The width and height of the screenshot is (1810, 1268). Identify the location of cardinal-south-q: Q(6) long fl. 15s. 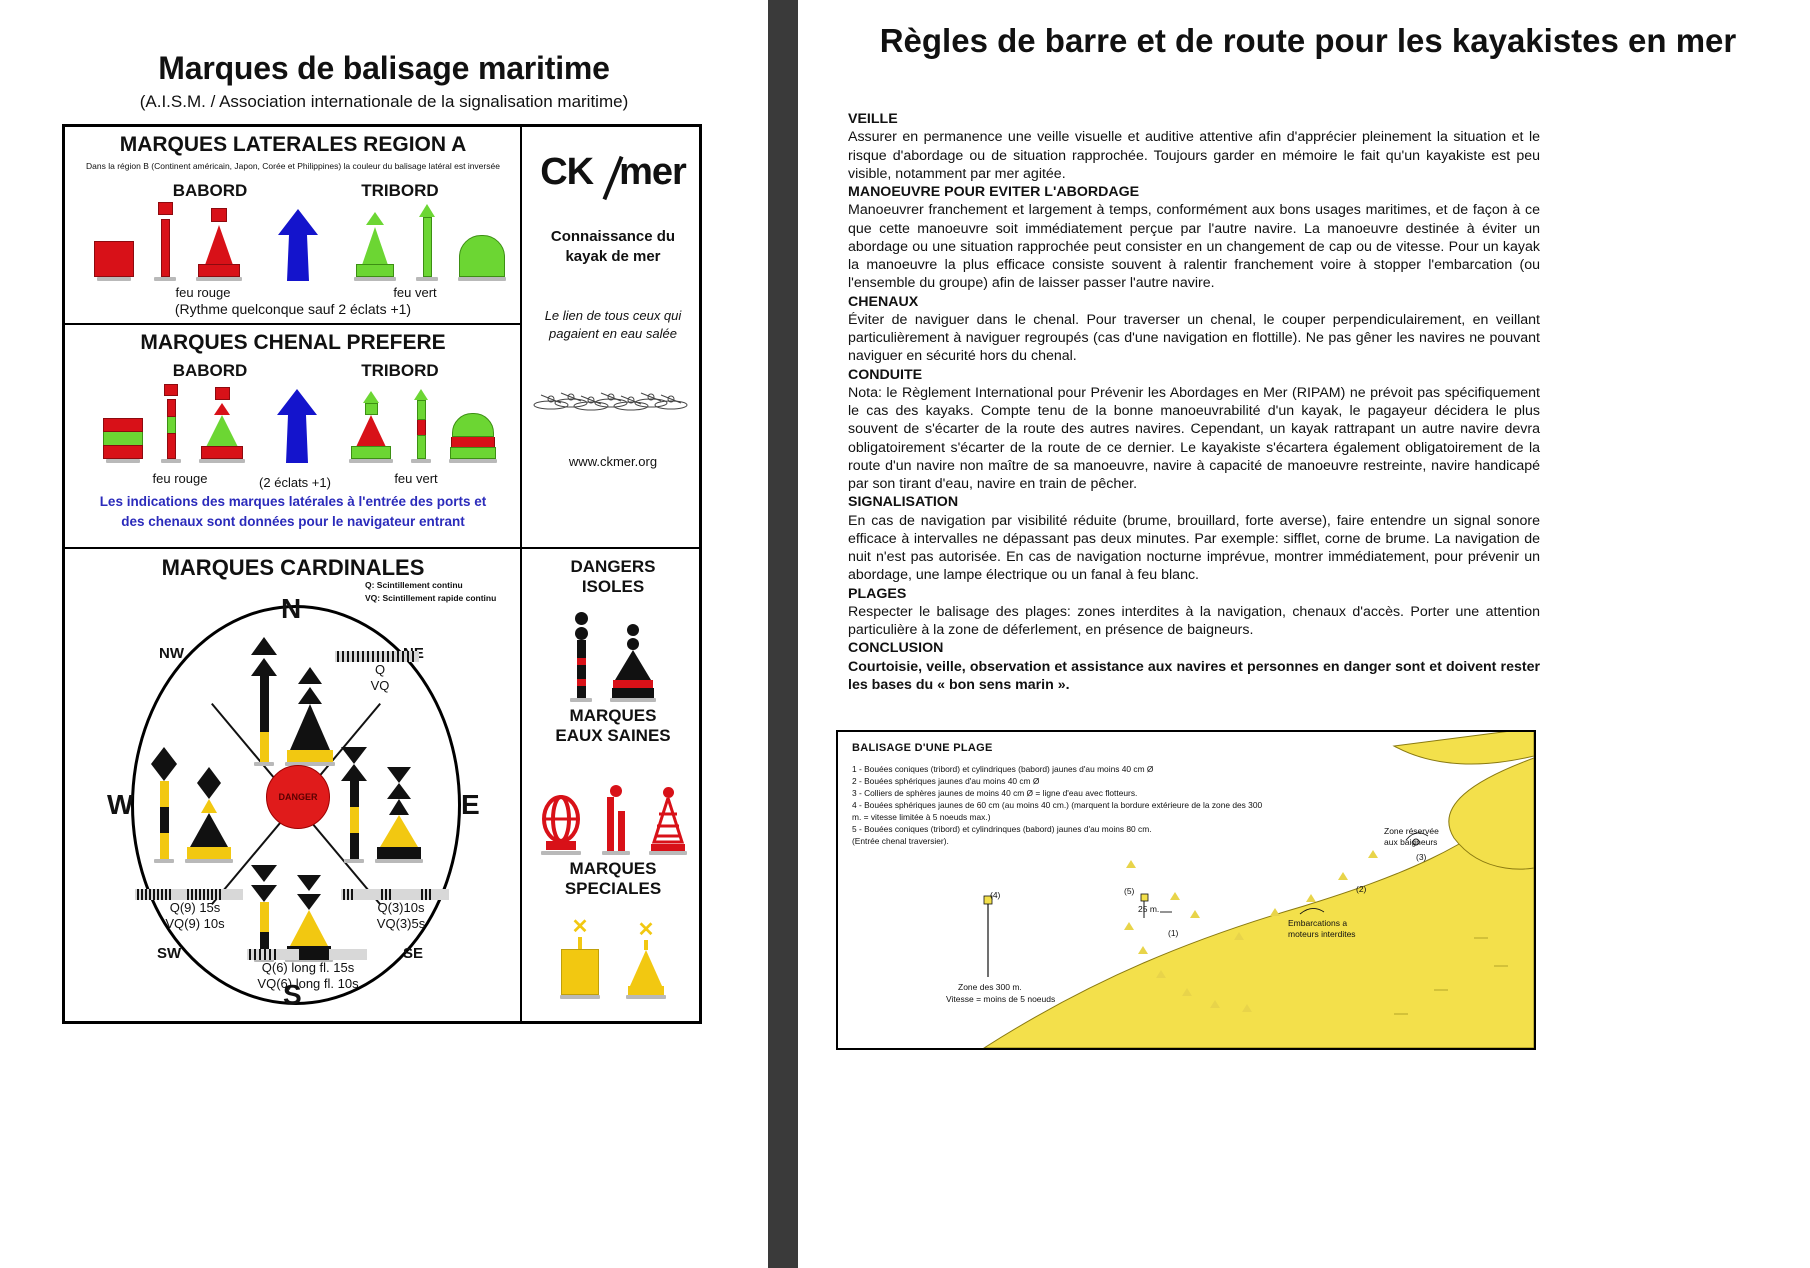
(308, 967).